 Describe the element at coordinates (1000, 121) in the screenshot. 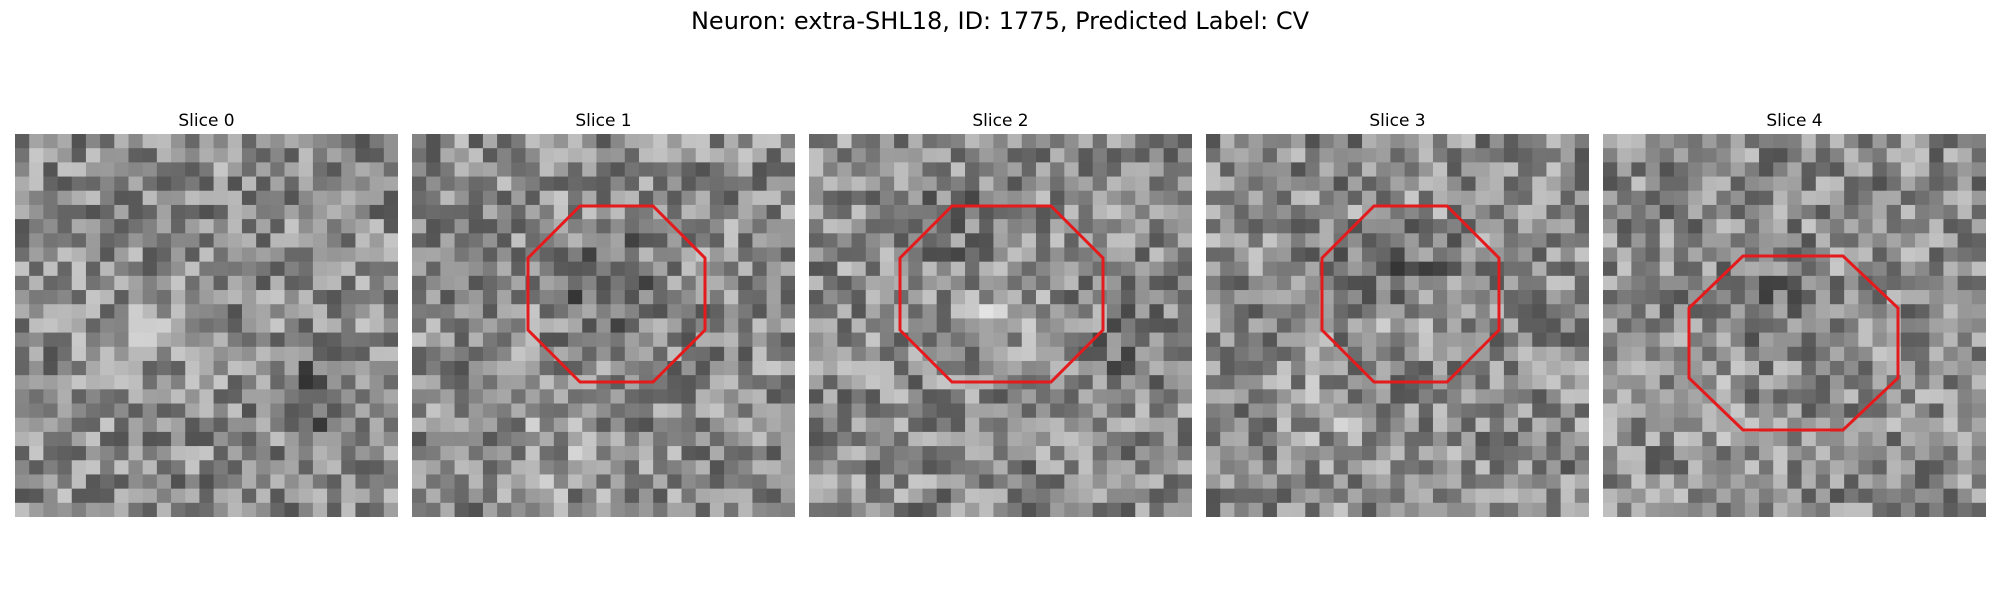

I see `slice-title: Slice 2` at that location.